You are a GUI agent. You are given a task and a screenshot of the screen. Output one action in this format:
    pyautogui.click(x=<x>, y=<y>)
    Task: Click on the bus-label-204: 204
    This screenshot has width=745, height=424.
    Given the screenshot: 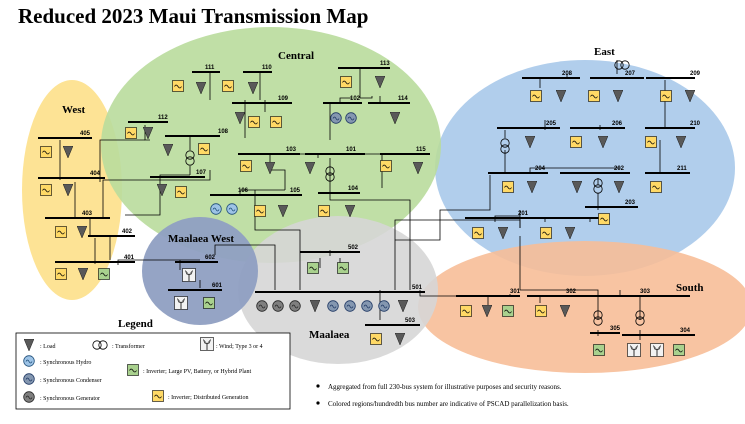 What is the action you would take?
    pyautogui.click(x=540, y=169)
    